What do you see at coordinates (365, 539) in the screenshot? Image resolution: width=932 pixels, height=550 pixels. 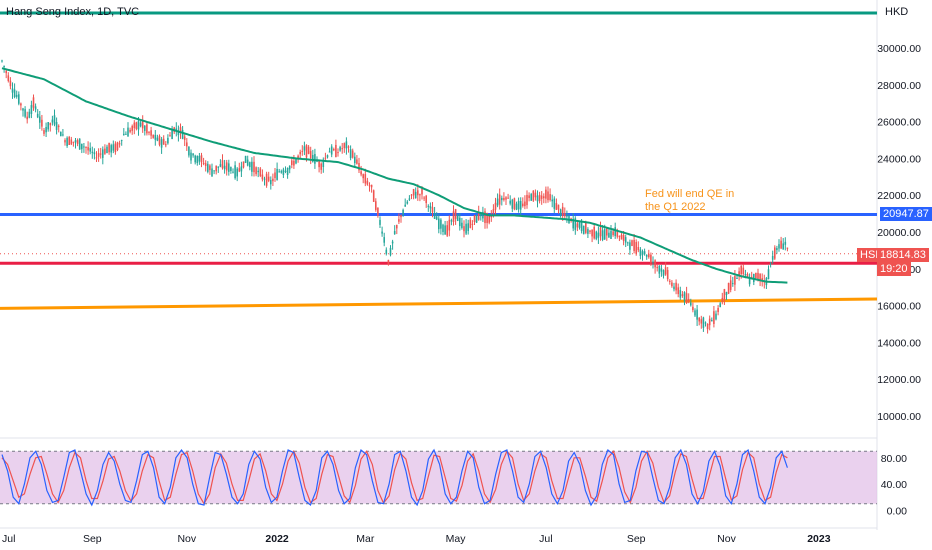 I see `x-tick-label: Mar` at bounding box center [365, 539].